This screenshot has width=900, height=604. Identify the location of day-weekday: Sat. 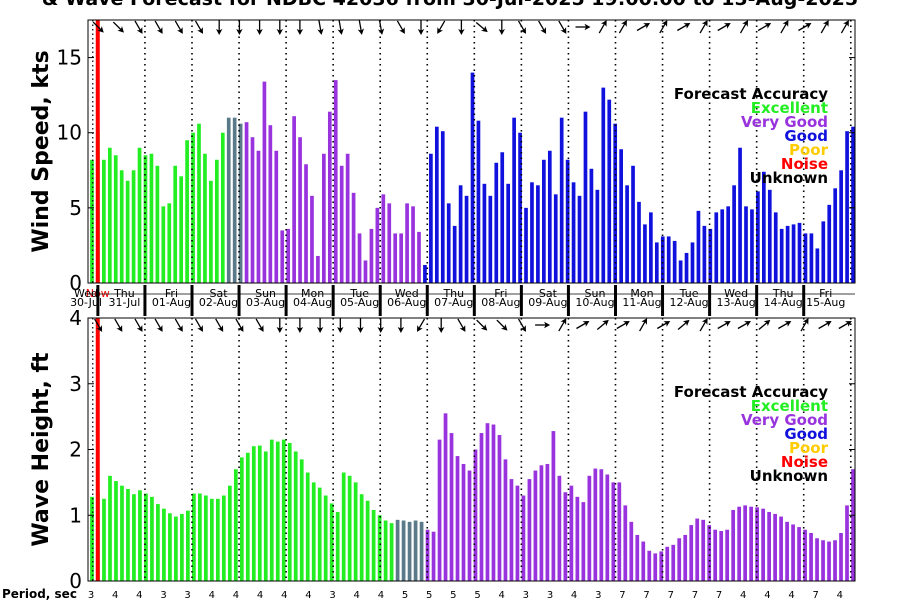
(548, 293).